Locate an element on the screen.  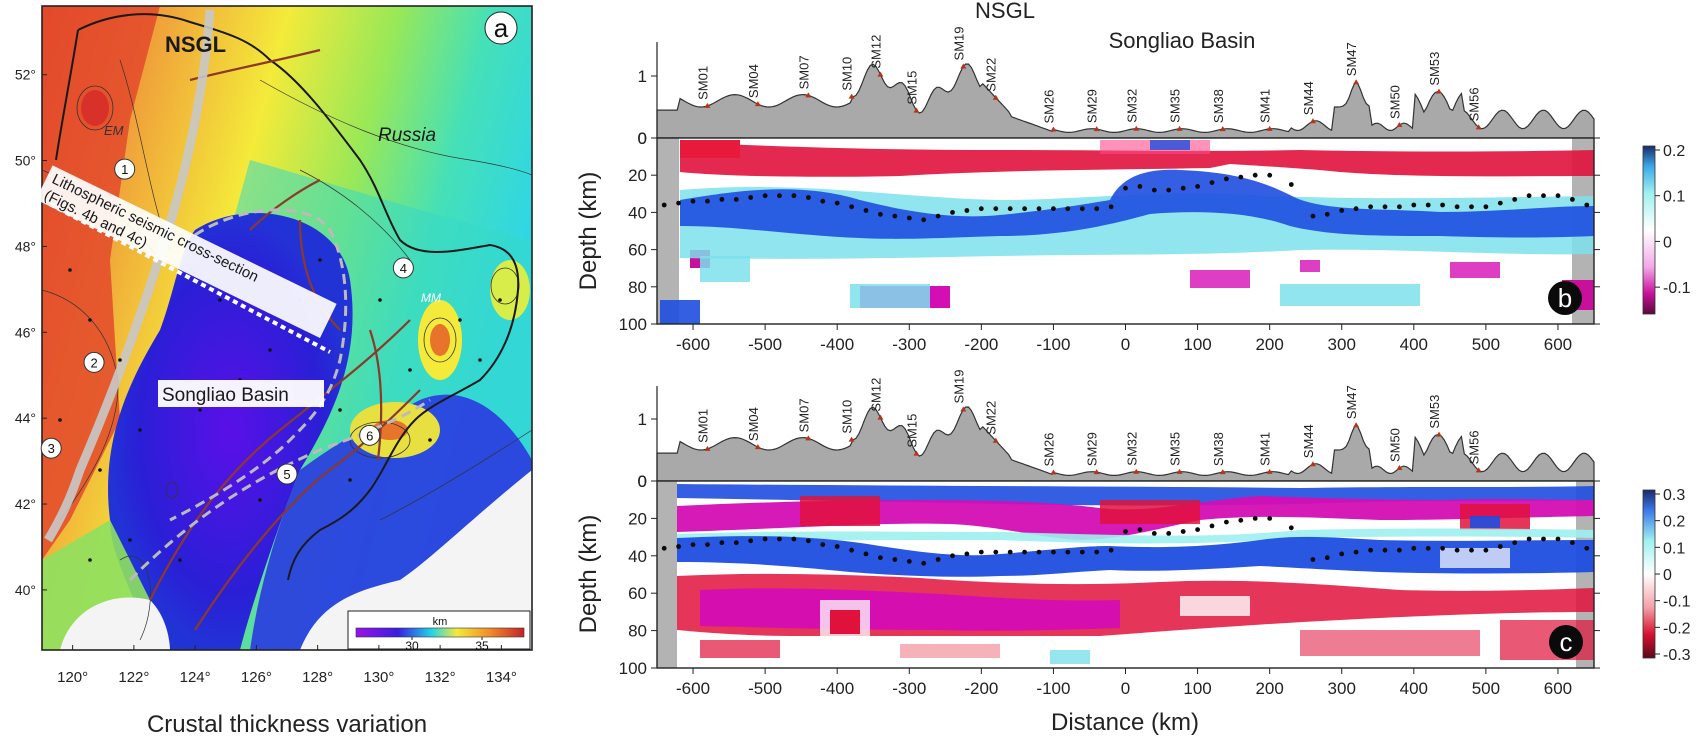
station-marker: SM15 is located at coordinates (912, 92).